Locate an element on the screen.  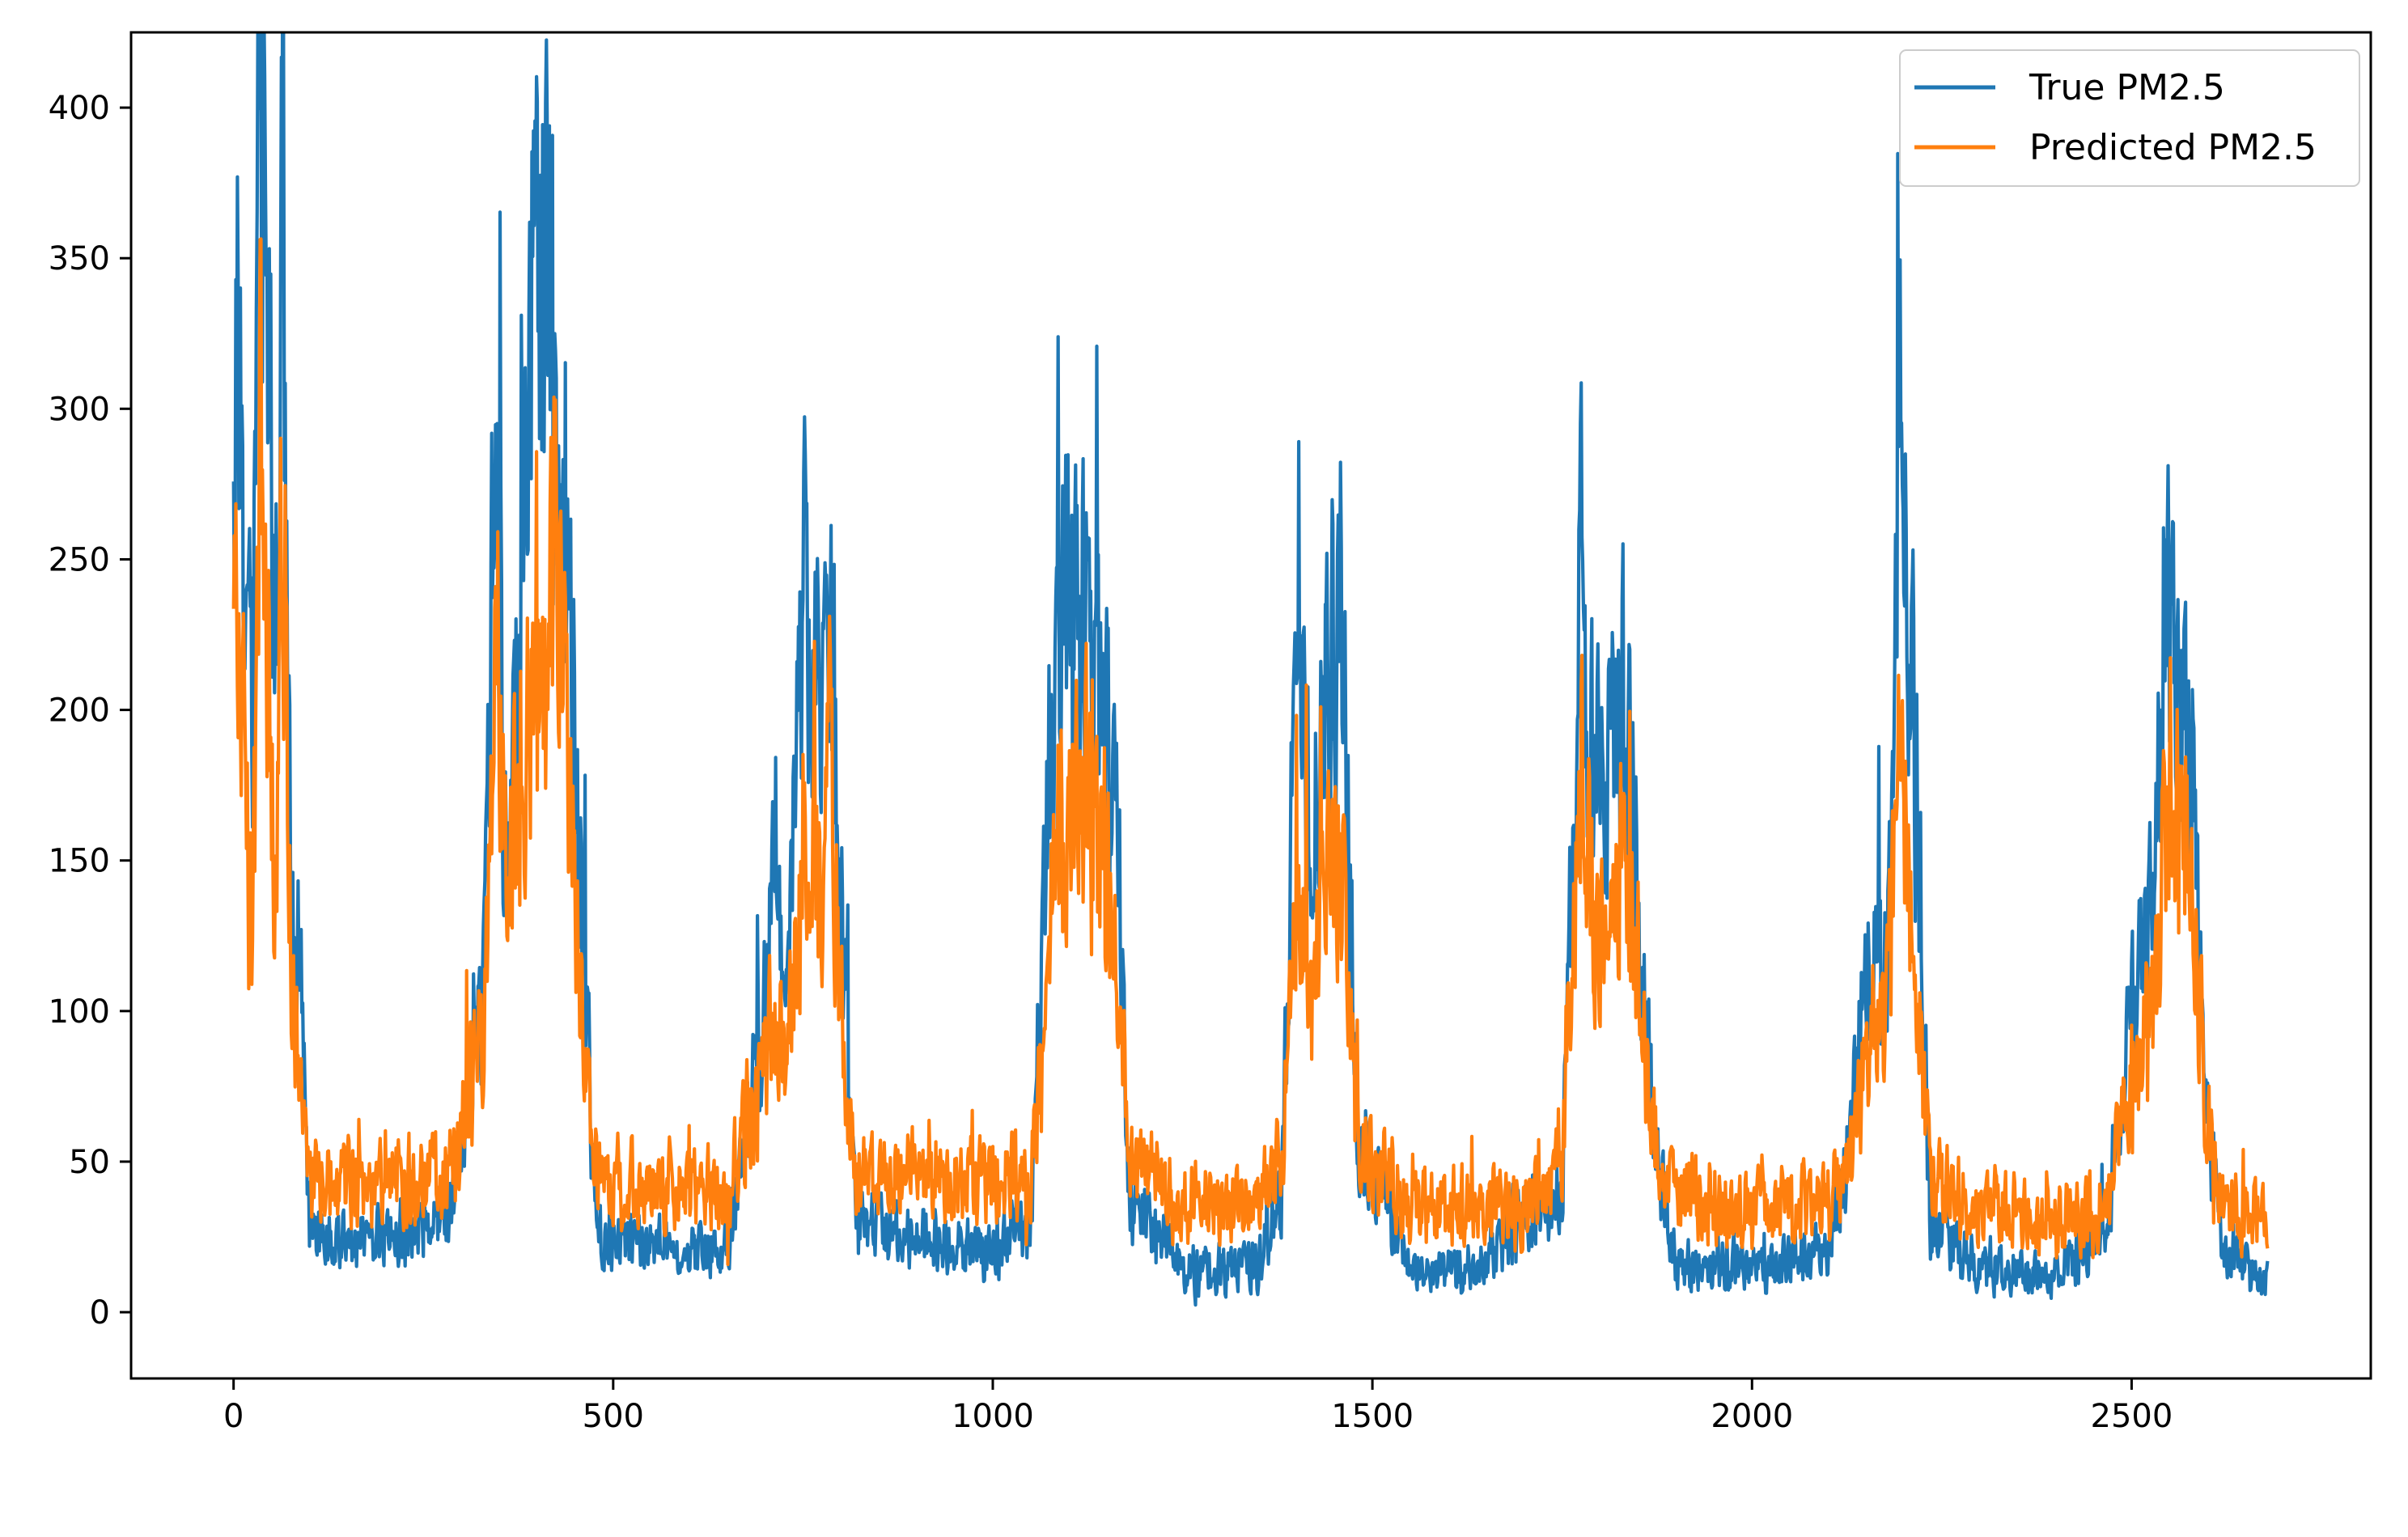
y-tick-label: 350 is located at coordinates (79, 258).